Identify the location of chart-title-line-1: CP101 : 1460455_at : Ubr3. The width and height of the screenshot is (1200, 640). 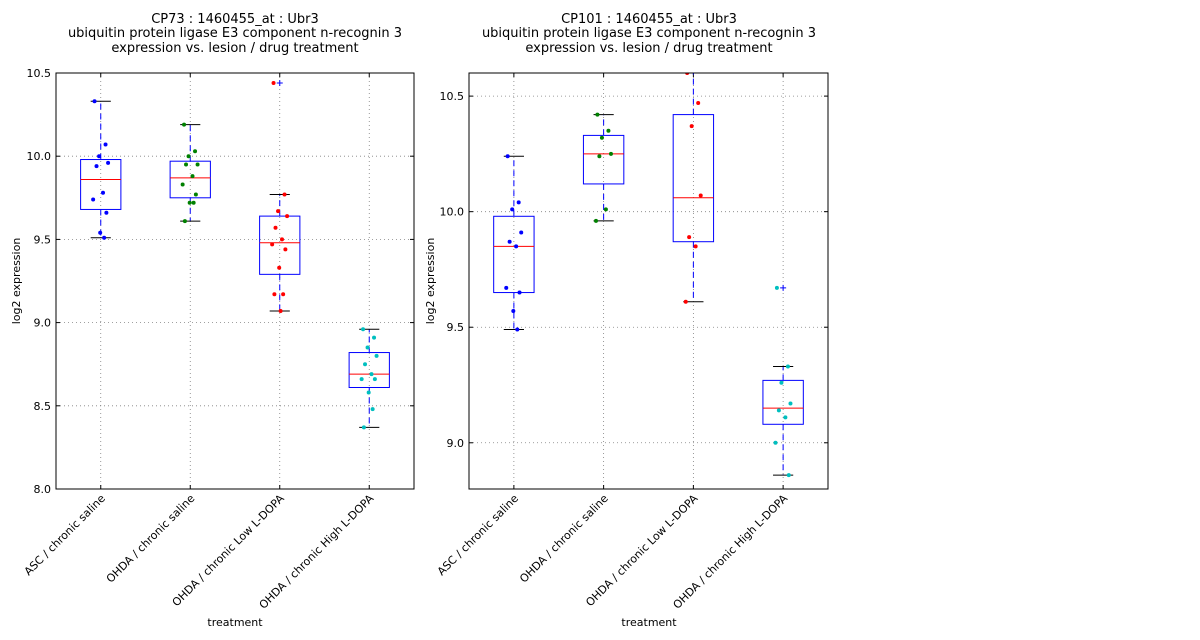
(649, 19).